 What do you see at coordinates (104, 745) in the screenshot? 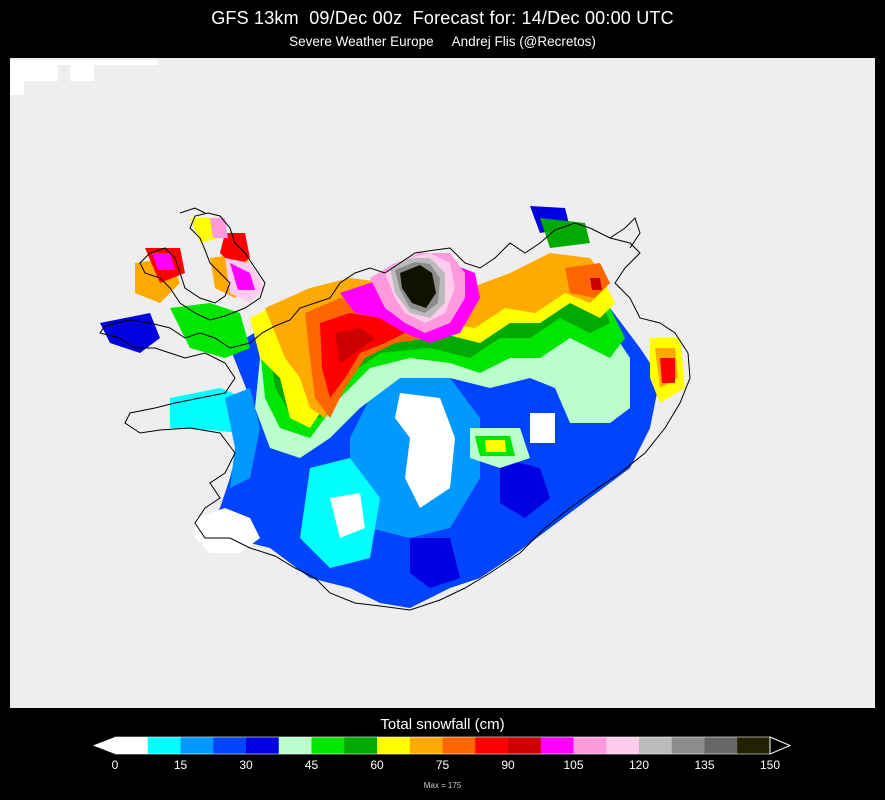
I see `colorbar-min-arrow` at bounding box center [104, 745].